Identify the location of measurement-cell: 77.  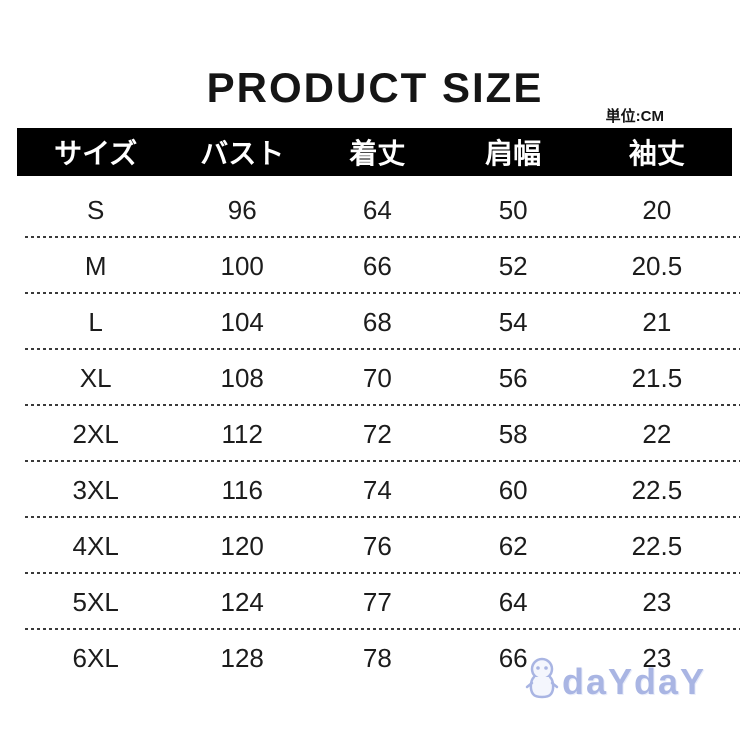
(377, 601).